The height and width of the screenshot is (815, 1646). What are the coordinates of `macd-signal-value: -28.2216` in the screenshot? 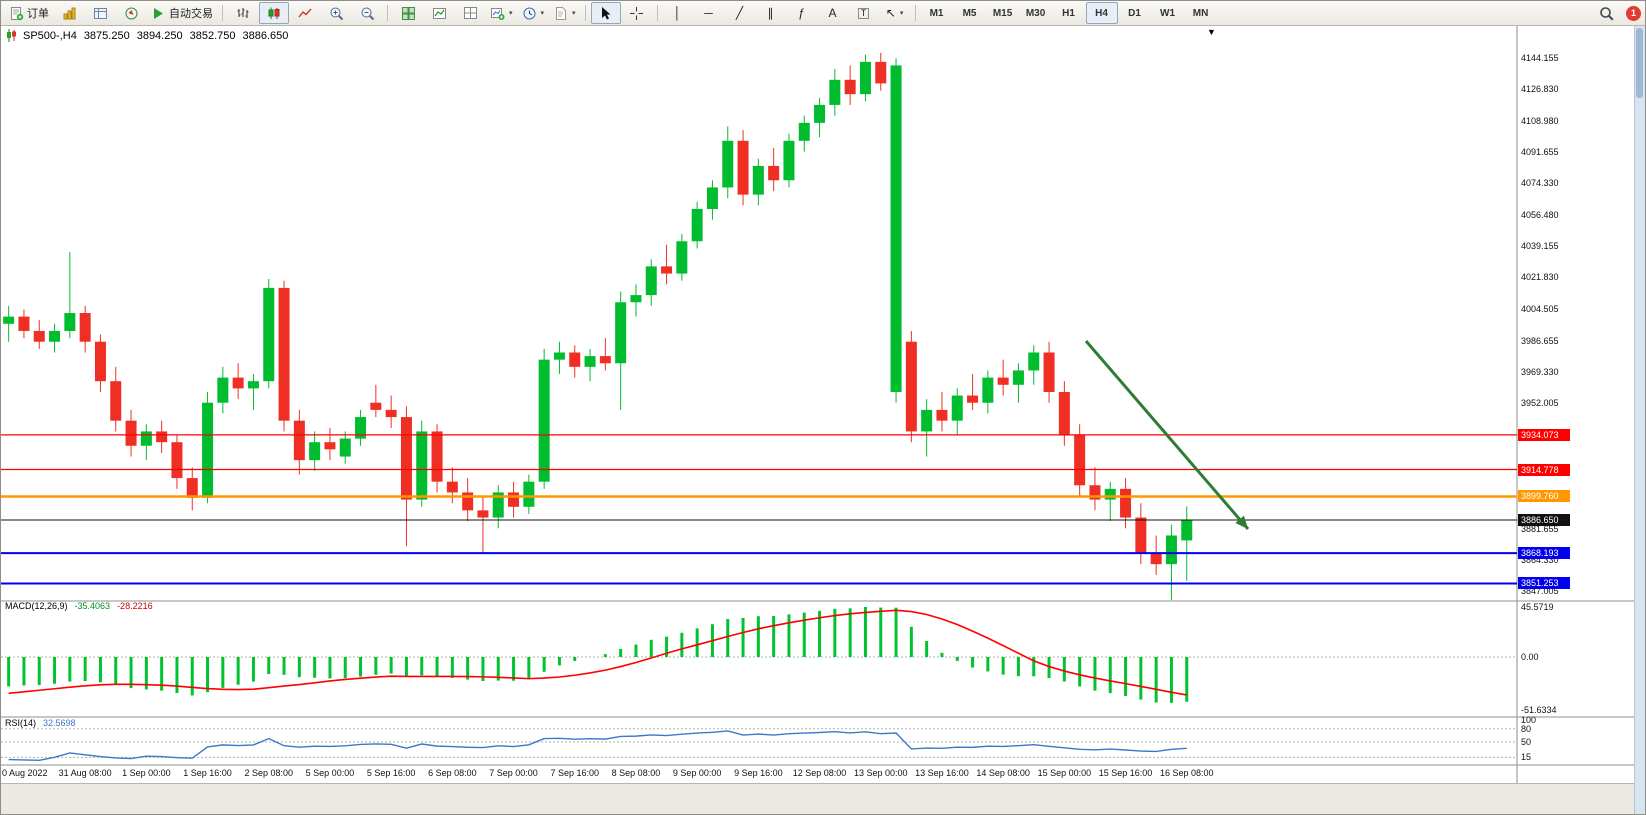 It's located at (135, 606).